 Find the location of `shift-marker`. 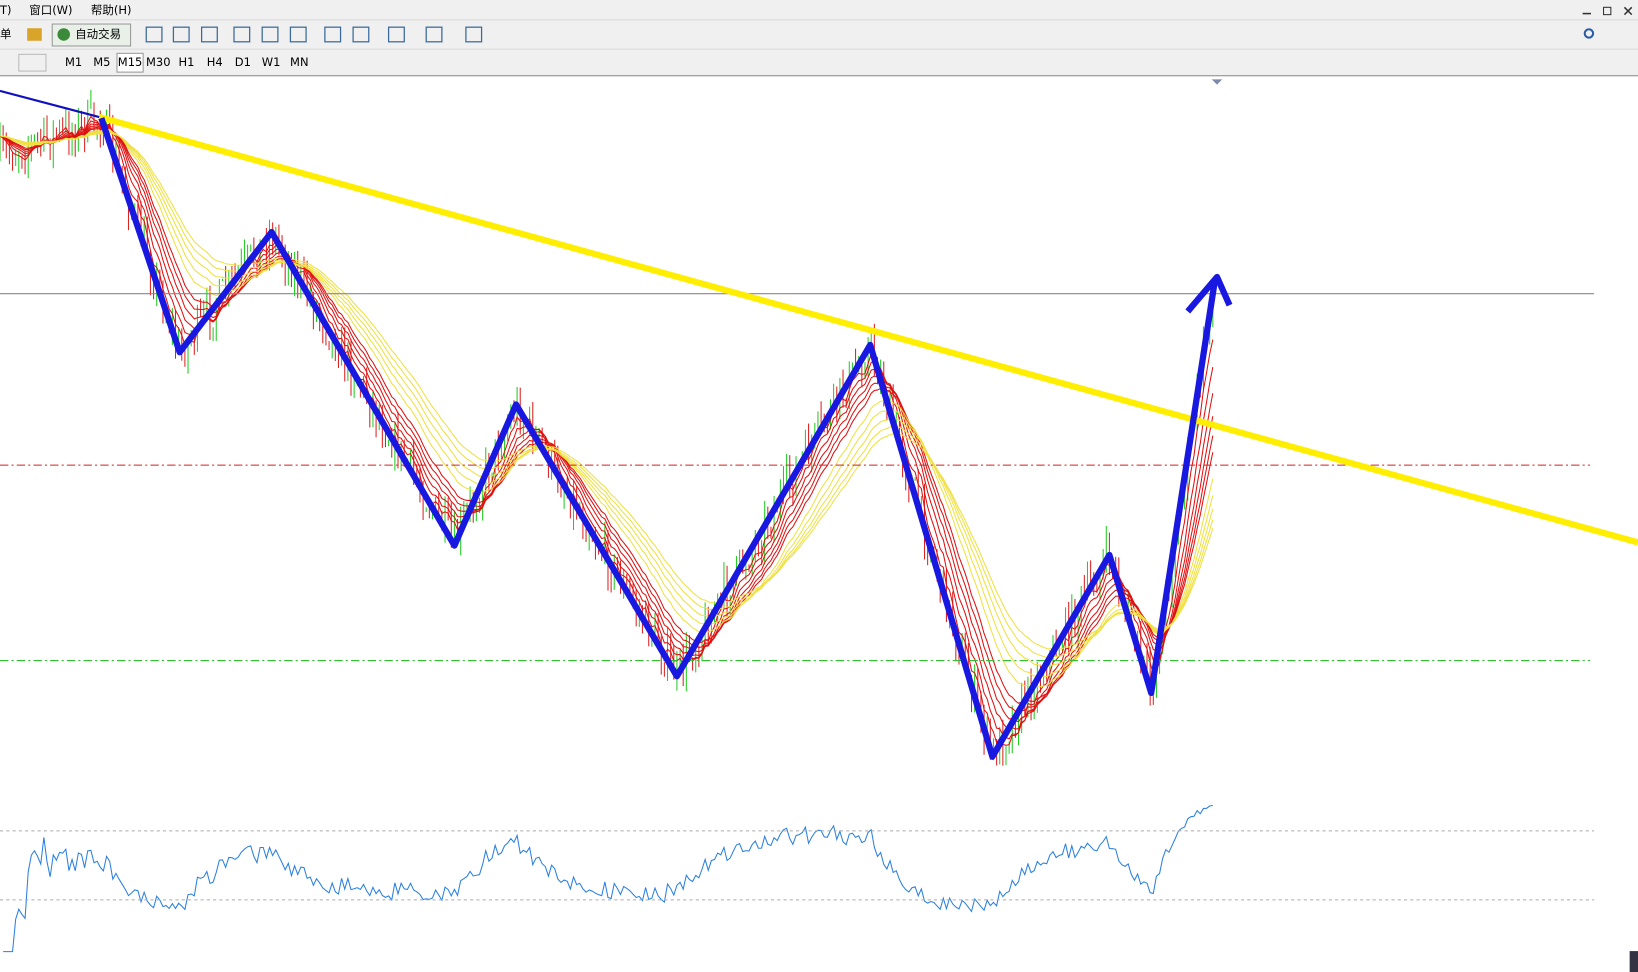

shift-marker is located at coordinates (1217, 82).